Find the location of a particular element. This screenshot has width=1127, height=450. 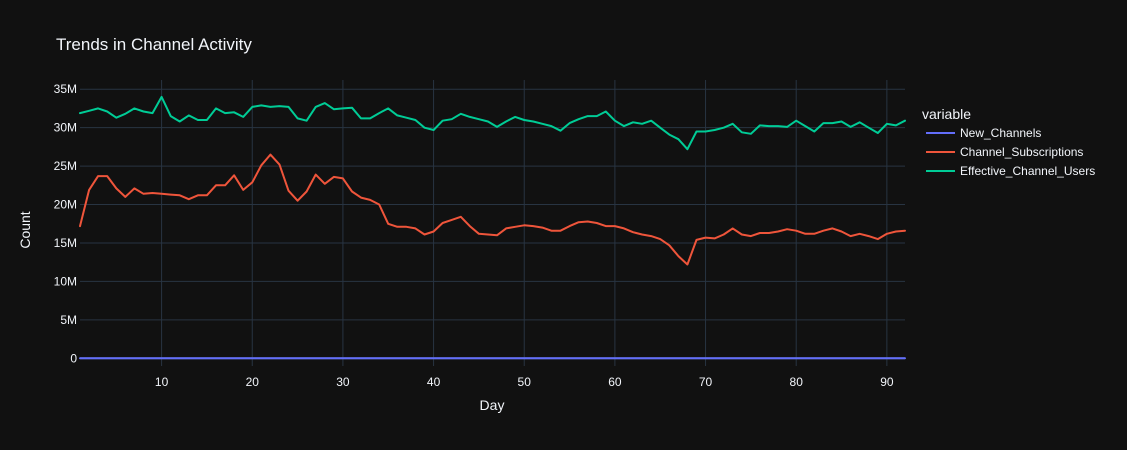

x-tick-label: 80 is located at coordinates (797, 382).